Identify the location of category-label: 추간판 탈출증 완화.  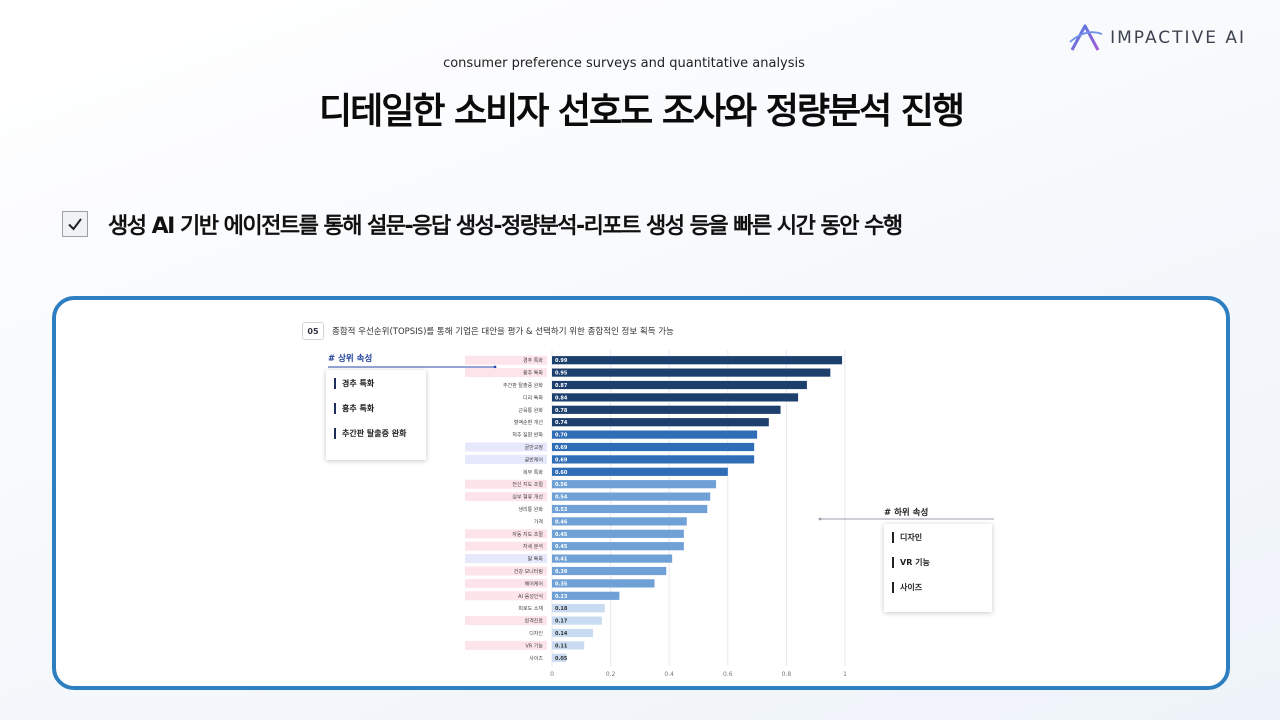
(523, 385).